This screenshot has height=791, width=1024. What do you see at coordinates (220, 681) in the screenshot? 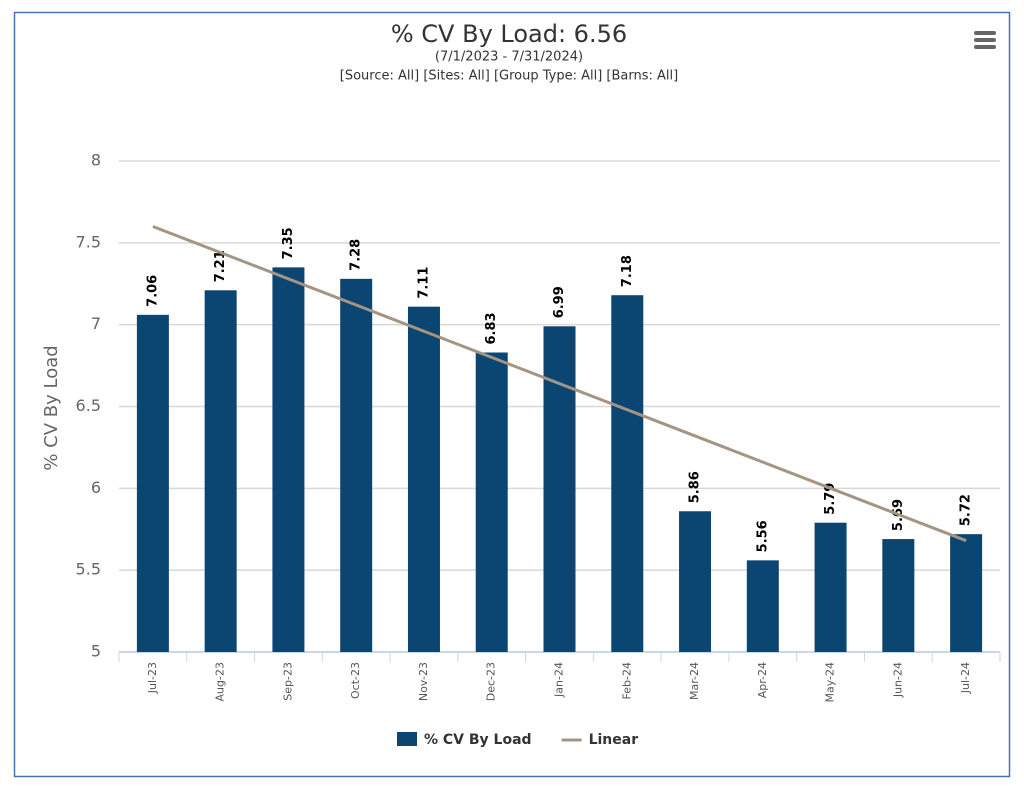
I see `x-tick-label: Aug-23` at bounding box center [220, 681].